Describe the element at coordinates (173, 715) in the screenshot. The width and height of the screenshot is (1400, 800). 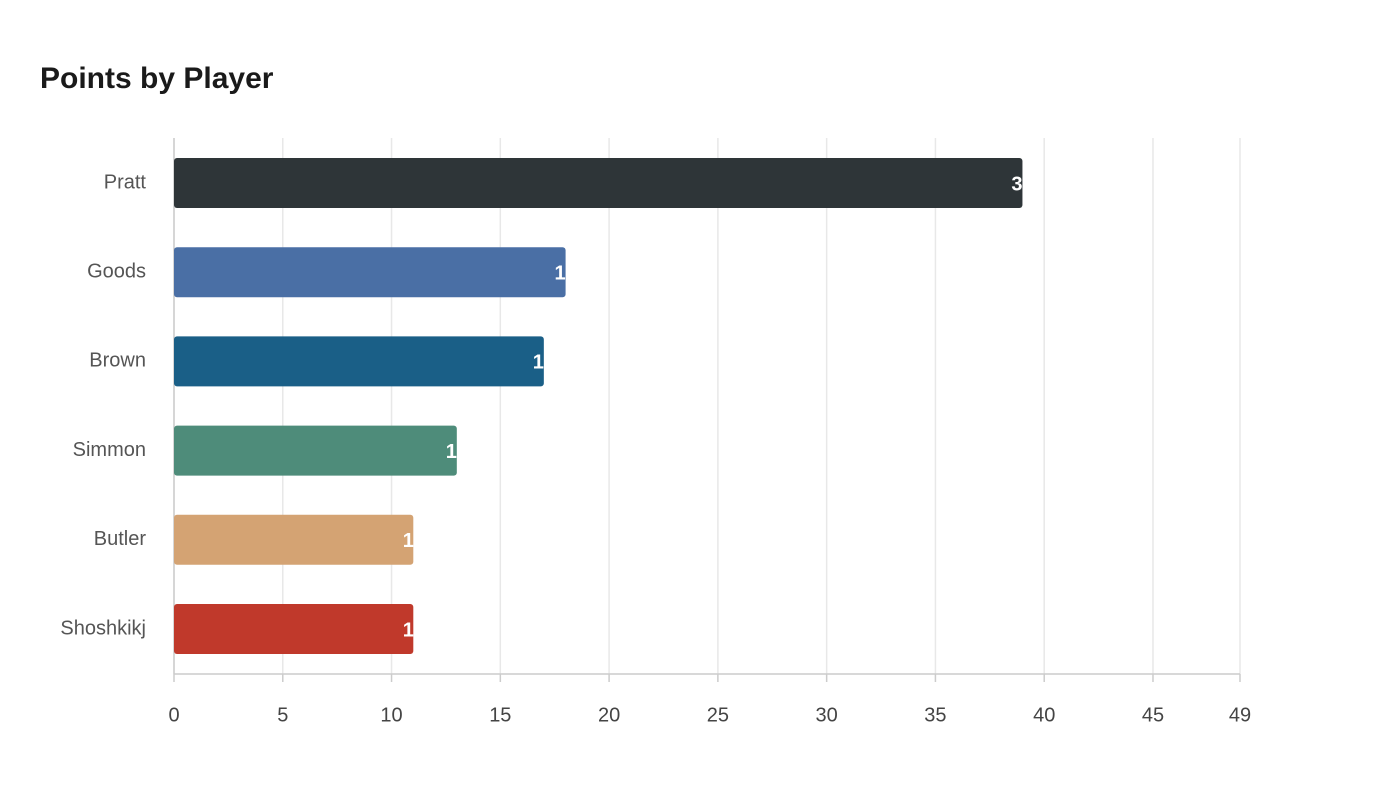
I see `x-tick-label: 0` at that location.